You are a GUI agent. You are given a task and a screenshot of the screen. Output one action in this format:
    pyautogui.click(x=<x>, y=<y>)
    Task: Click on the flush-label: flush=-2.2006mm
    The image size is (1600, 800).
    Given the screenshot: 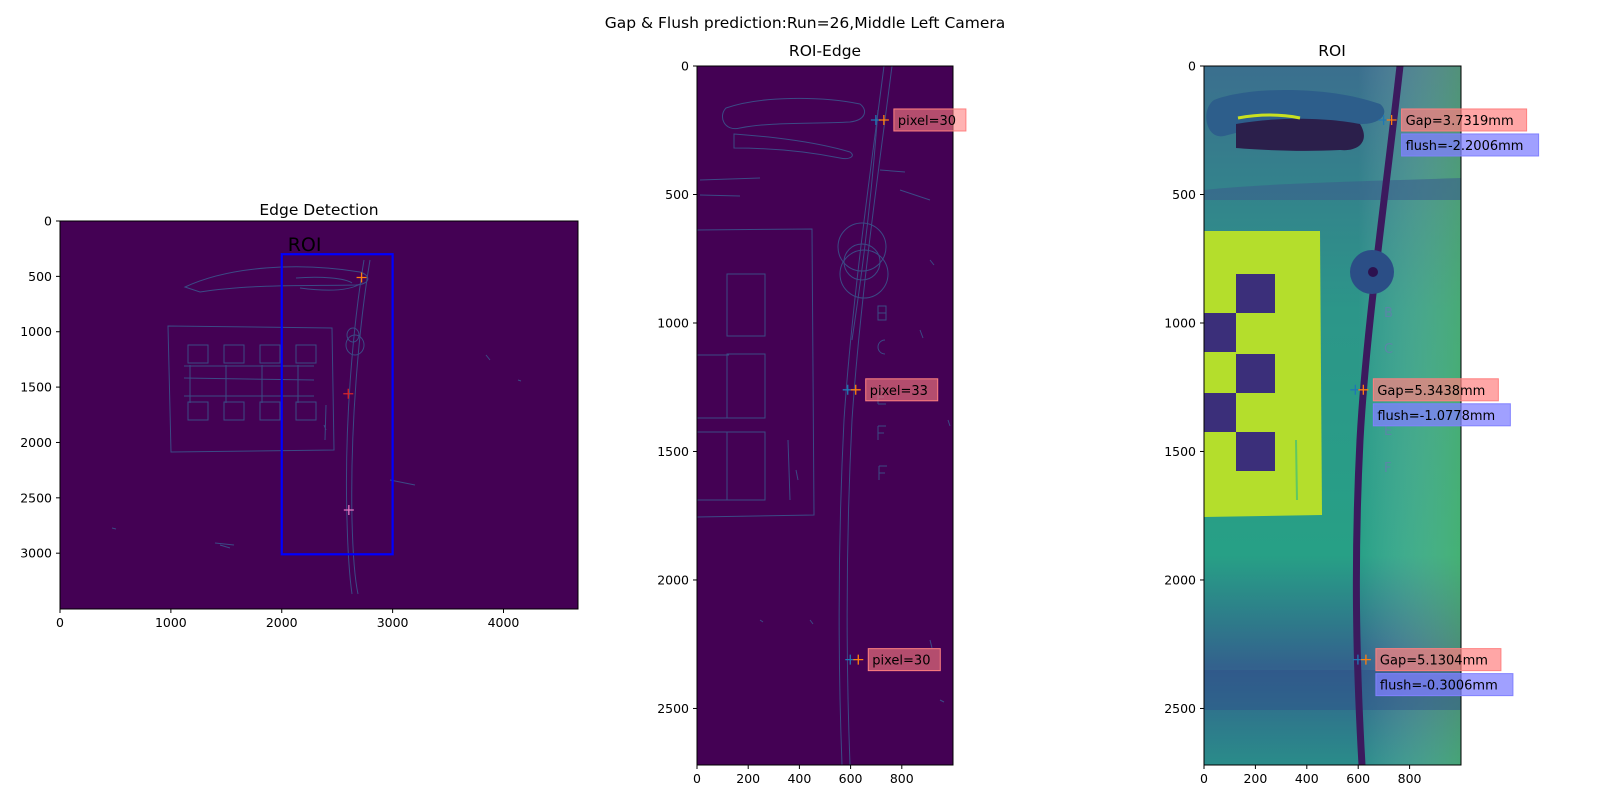 What is the action you would take?
    pyautogui.click(x=1465, y=146)
    